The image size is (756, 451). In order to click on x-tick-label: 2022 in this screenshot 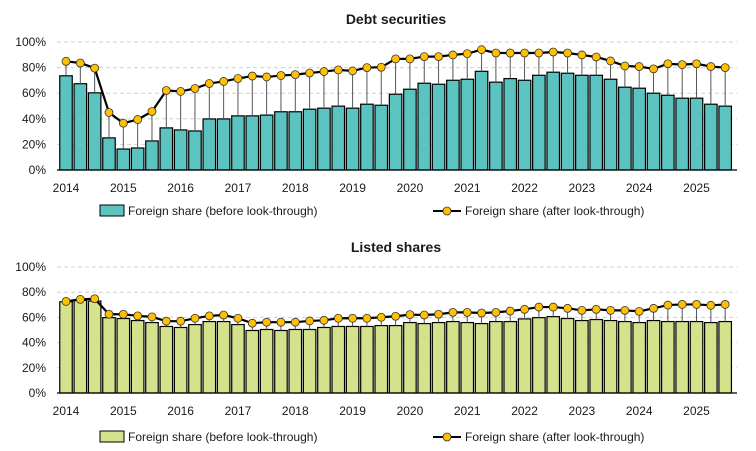, I will do `click(524, 188)`.